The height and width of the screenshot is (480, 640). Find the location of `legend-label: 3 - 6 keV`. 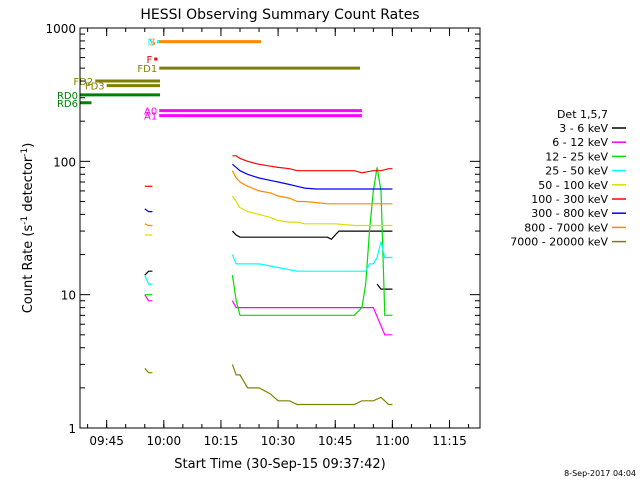

legend-label: 3 - 6 keV is located at coordinates (583, 128).